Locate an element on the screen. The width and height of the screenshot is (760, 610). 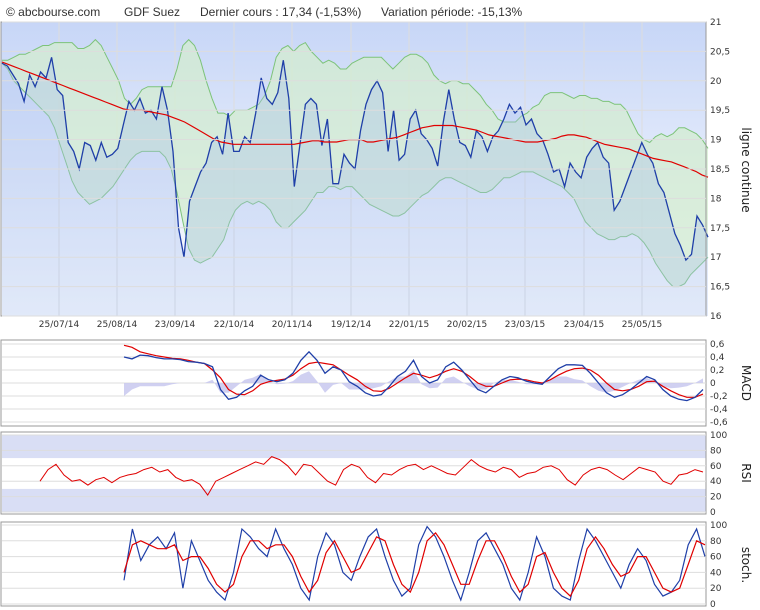
y-tick-label: -0,2 is located at coordinates (719, 397).